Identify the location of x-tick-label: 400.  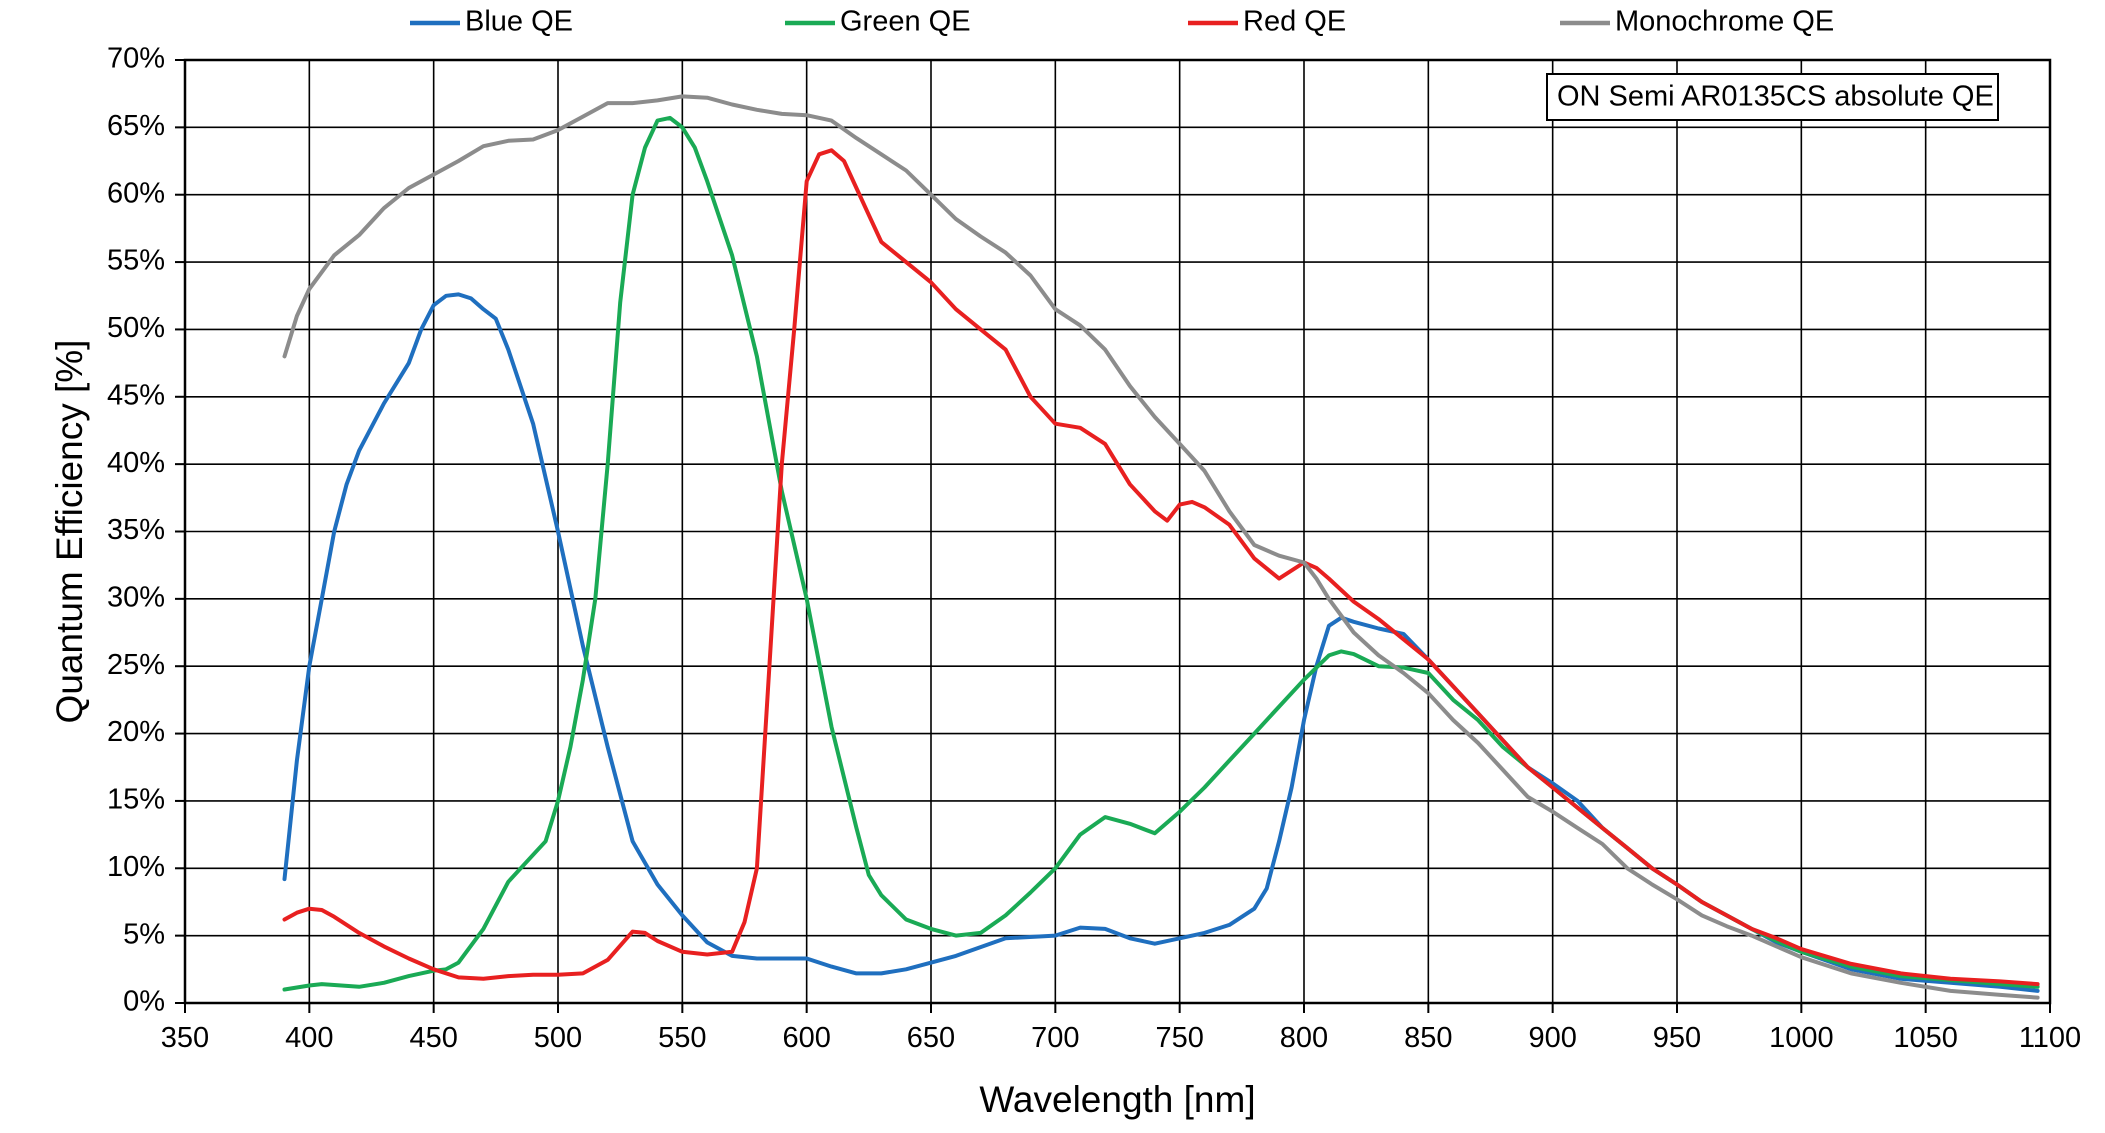
(309, 1038).